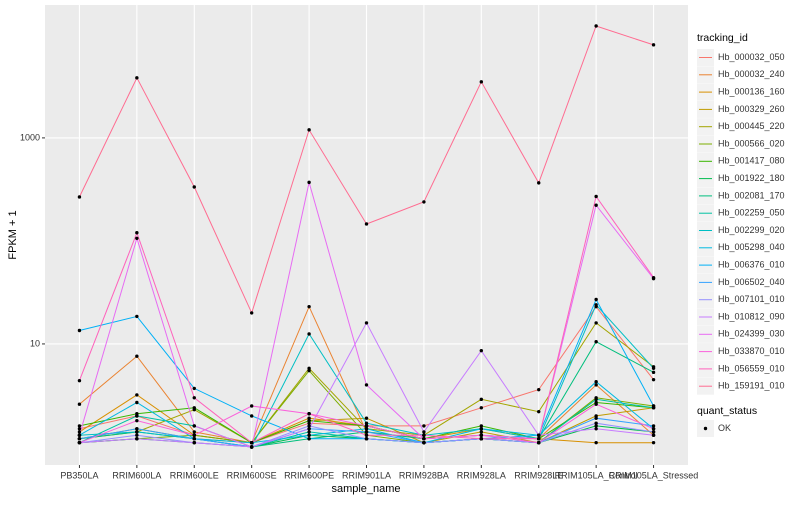  Describe the element at coordinates (751, 264) in the screenshot. I see `legend-label: Hb_006376_010` at that location.